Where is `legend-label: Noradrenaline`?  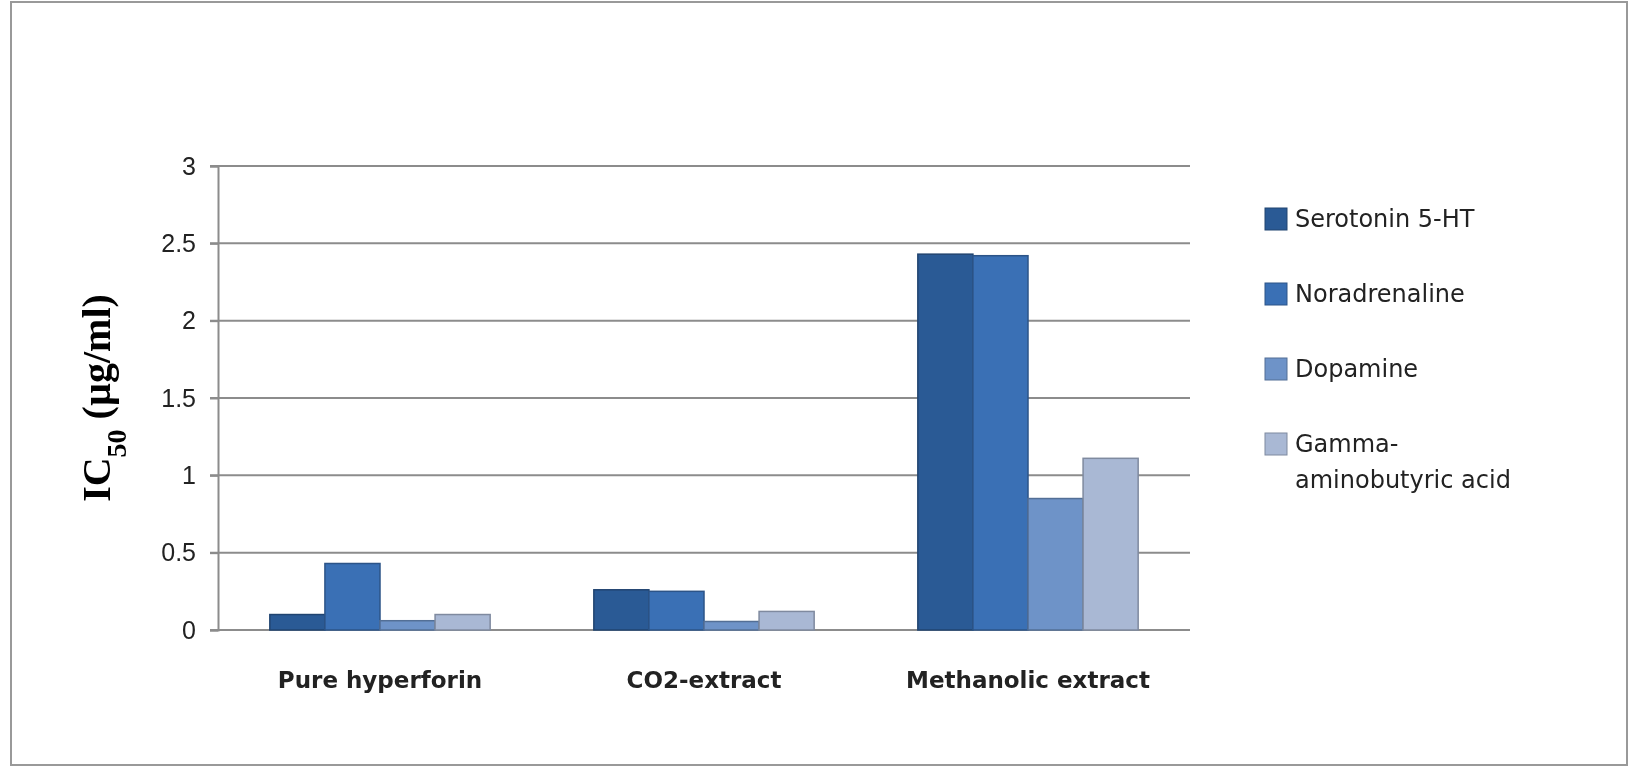 legend-label: Noradrenaline is located at coordinates (1380, 294).